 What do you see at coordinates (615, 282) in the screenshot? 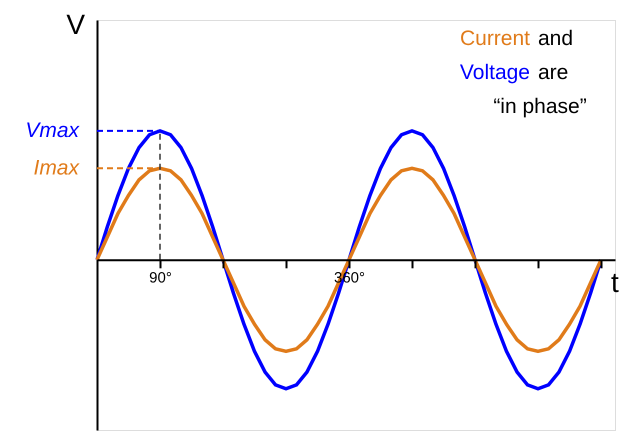
I see `x-axis-title: t` at bounding box center [615, 282].